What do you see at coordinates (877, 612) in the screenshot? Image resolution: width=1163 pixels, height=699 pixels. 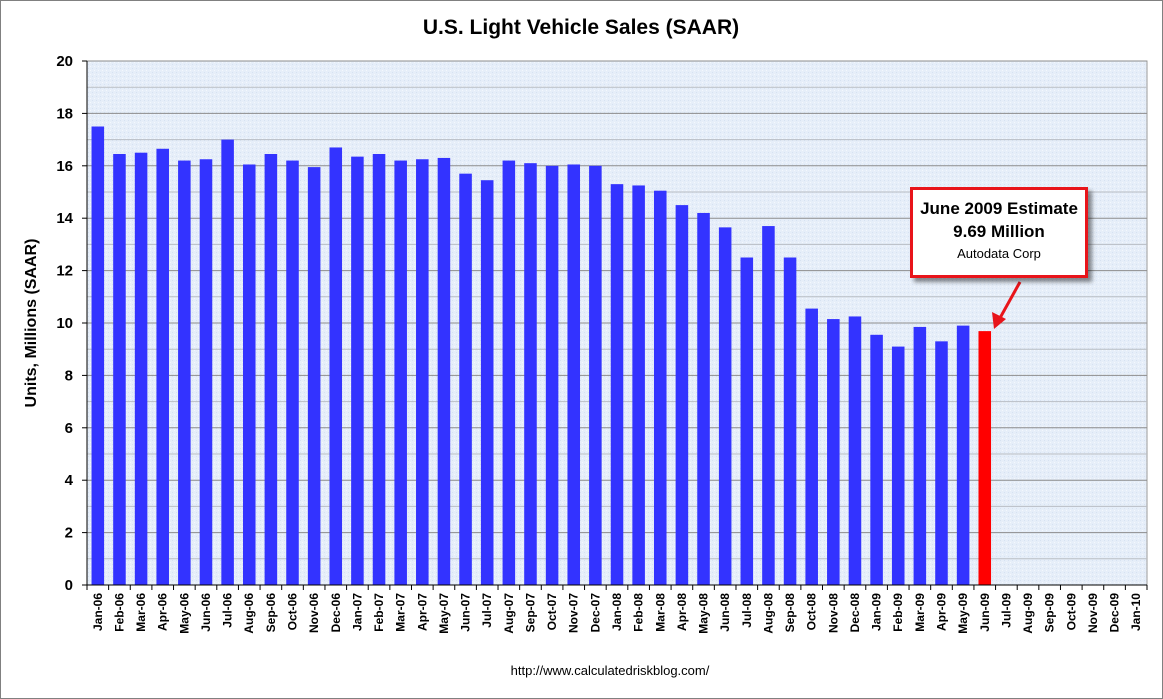 I see `x-tick-label: Jan-09` at bounding box center [877, 612].